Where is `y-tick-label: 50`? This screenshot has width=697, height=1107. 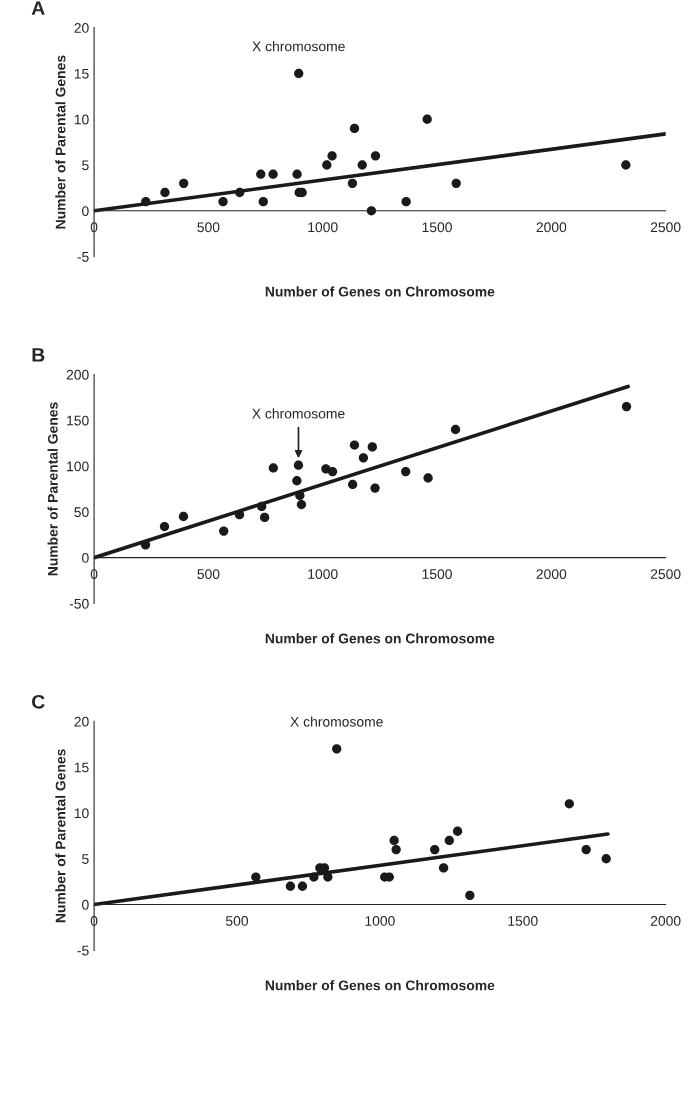 y-tick-label: 50 is located at coordinates (81, 512).